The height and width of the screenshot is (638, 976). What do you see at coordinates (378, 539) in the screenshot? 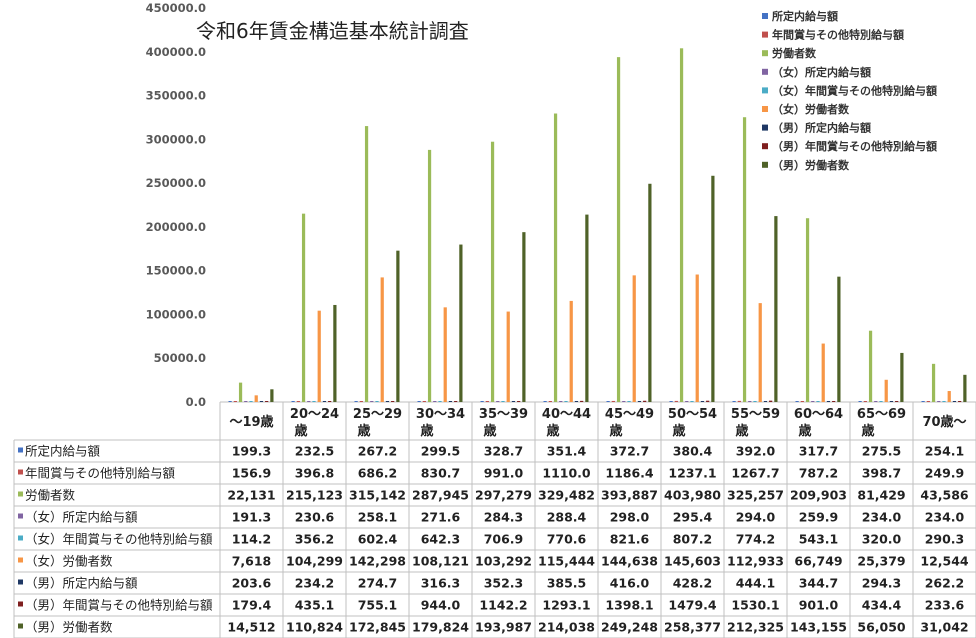
I see `table-cell: 602.4` at bounding box center [378, 539].